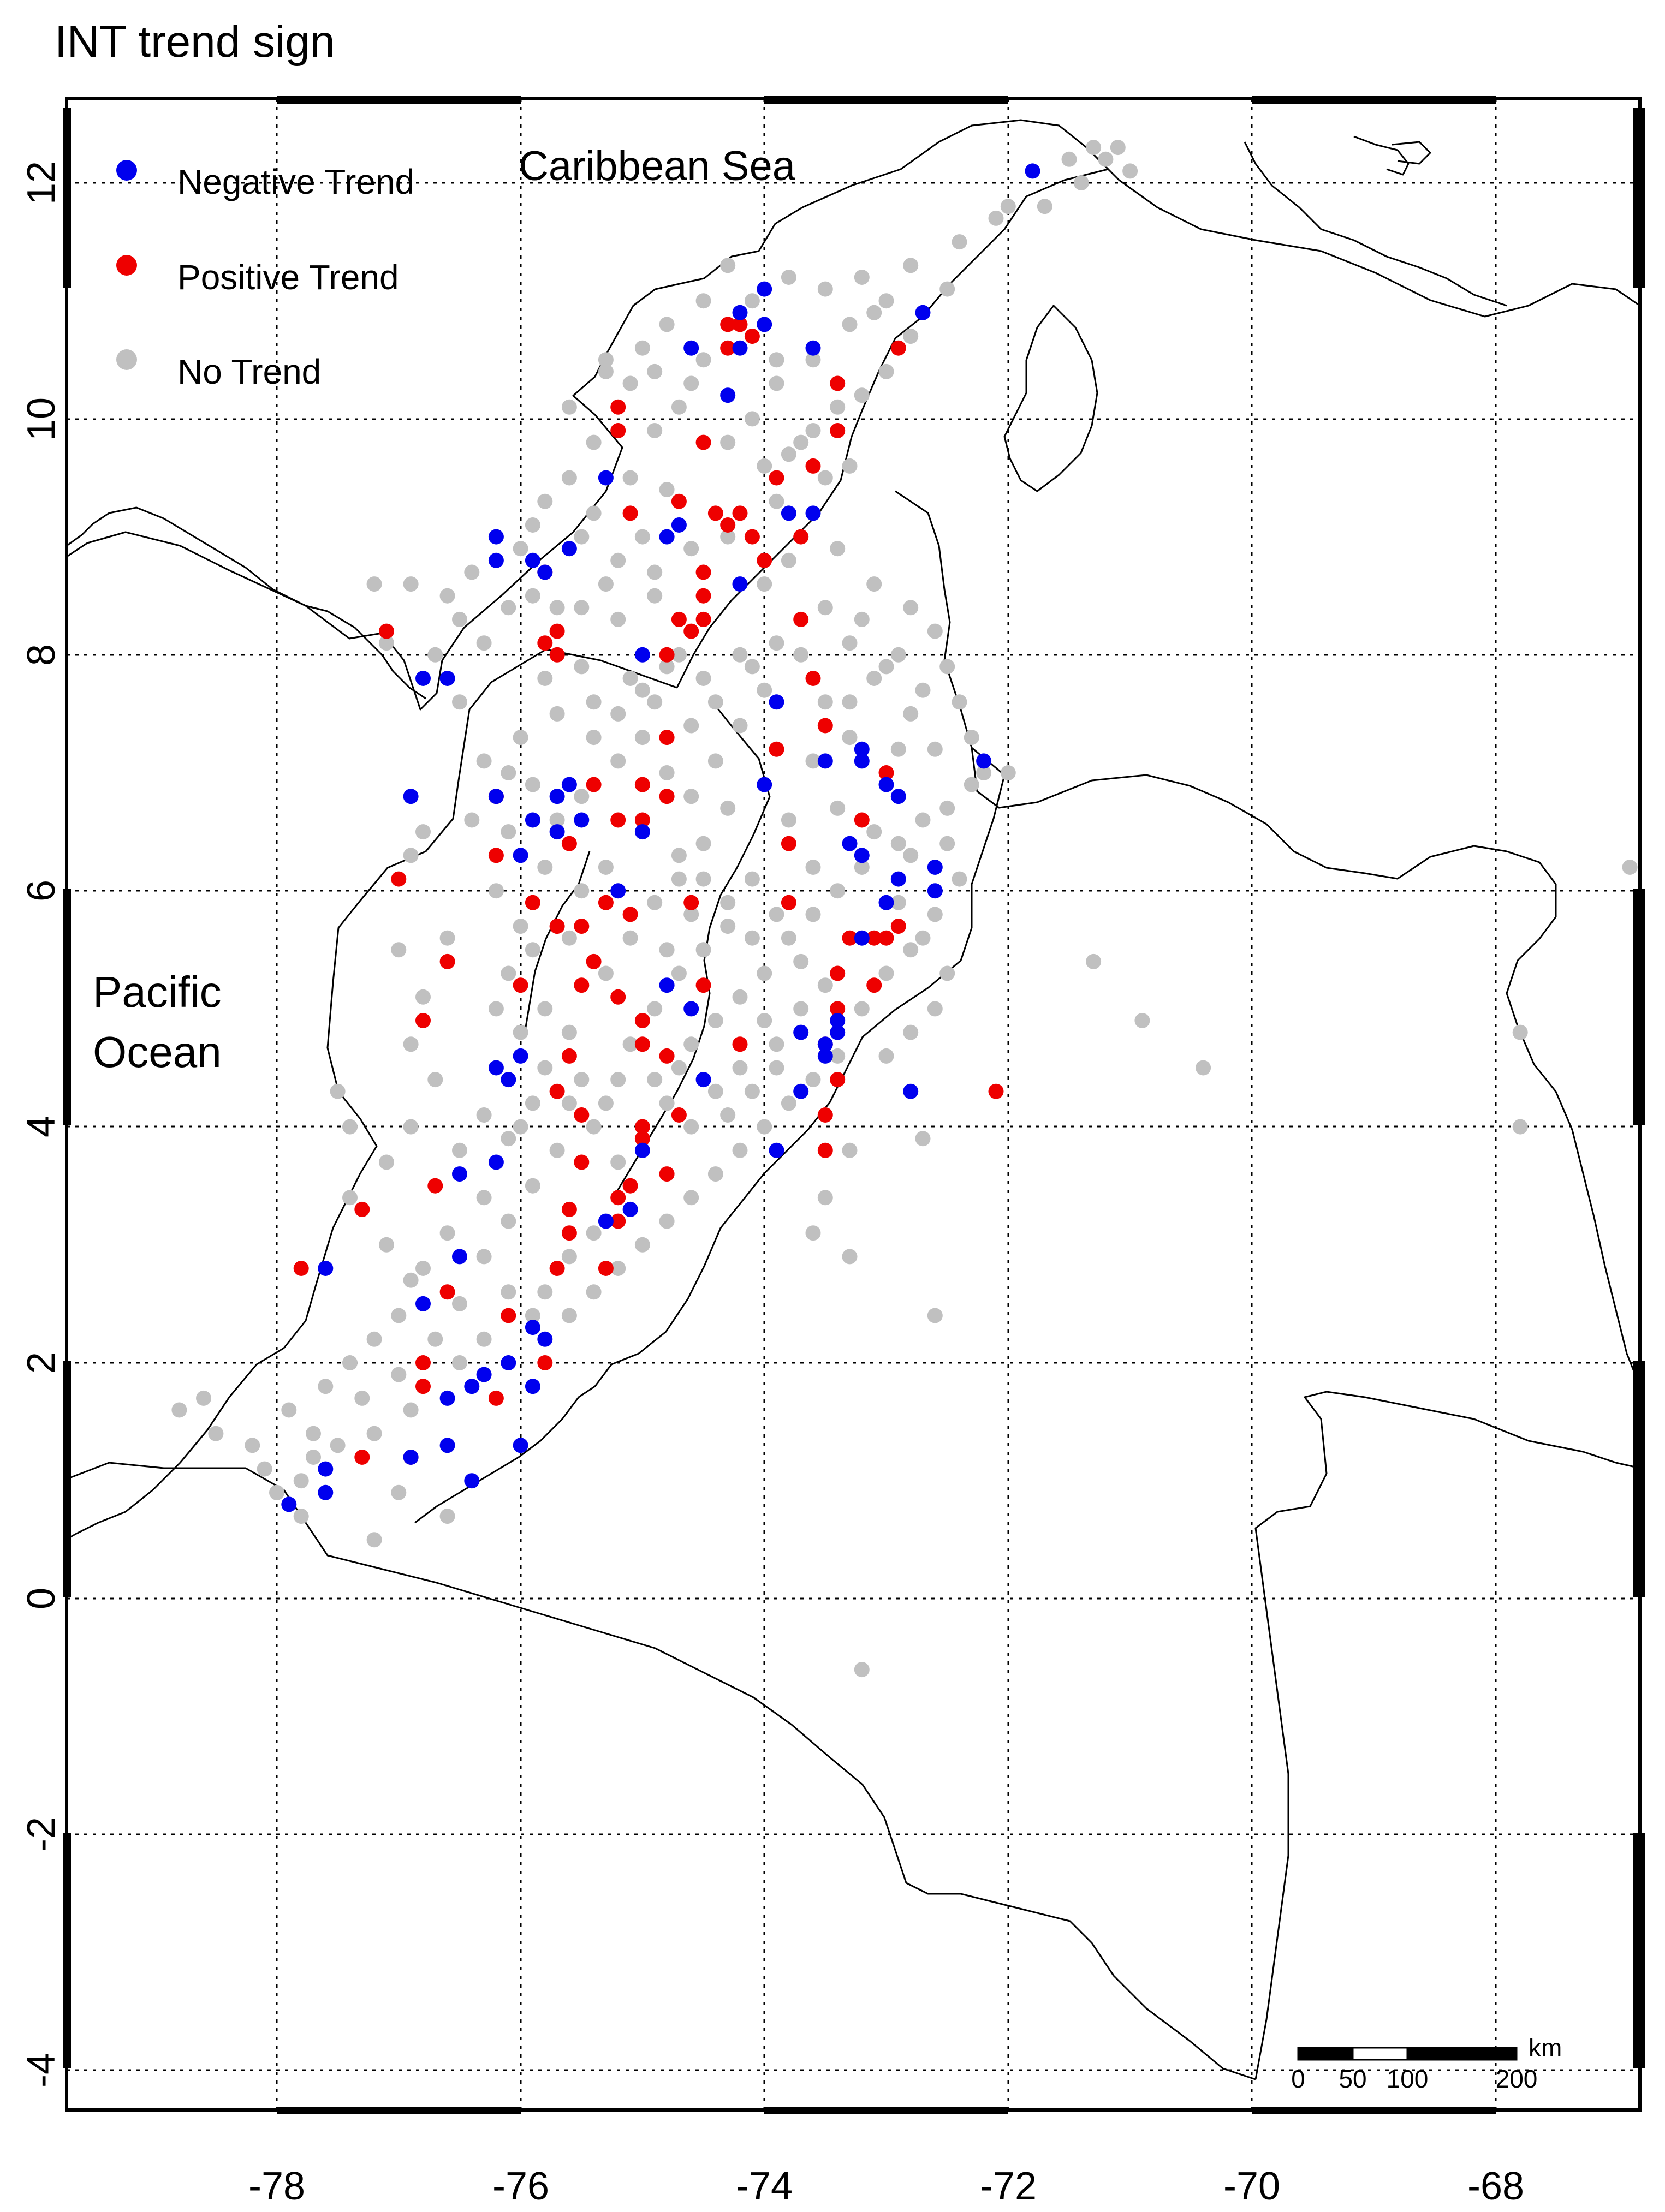 This screenshot has width=1665, height=2212. I want to click on y-tick-label: -2, so click(41, 1834).